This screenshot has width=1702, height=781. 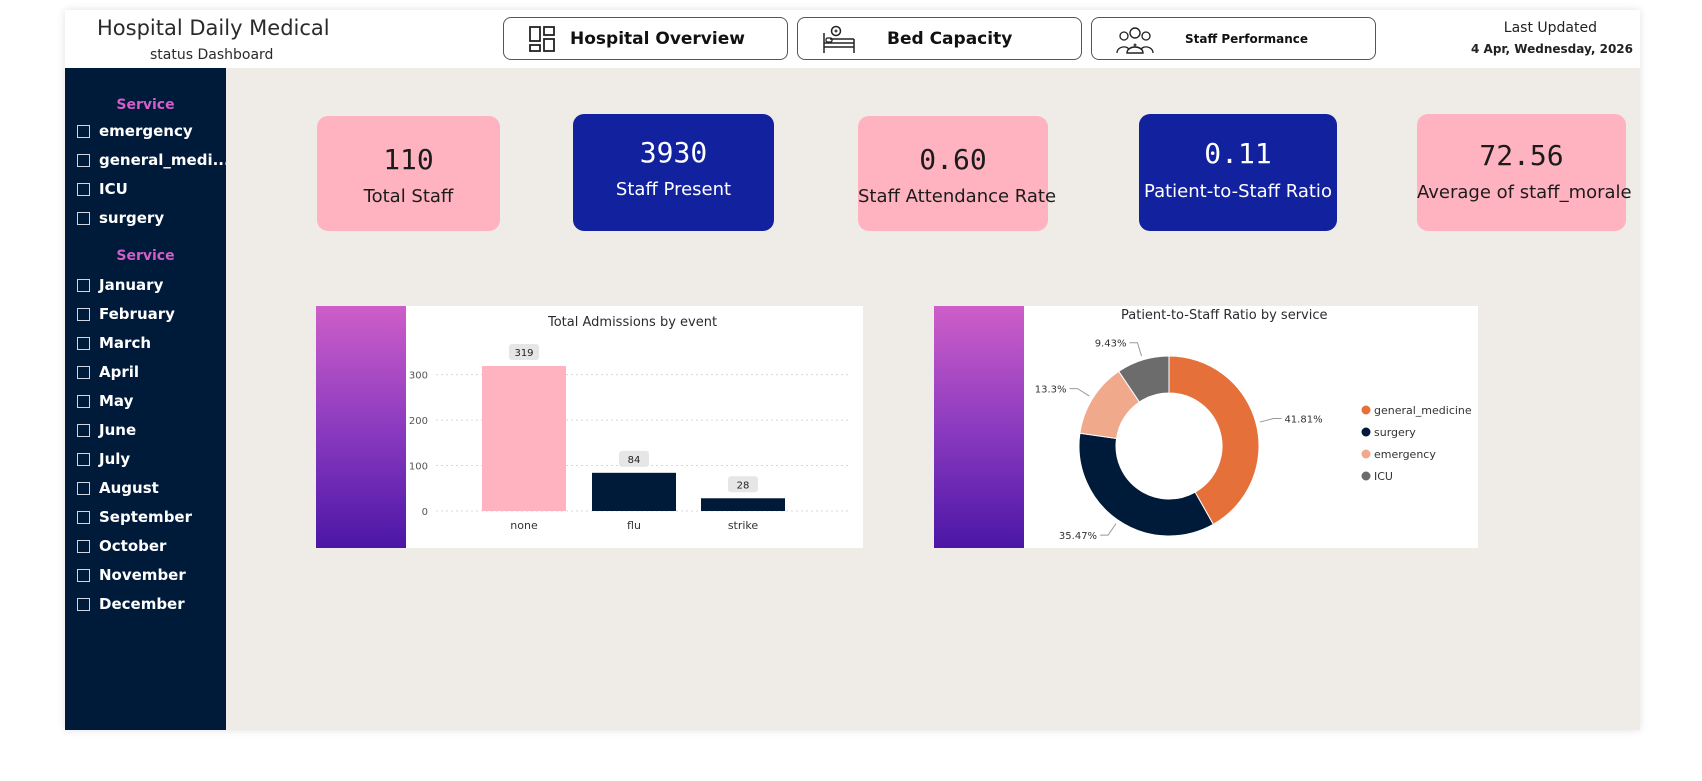 What do you see at coordinates (142, 575) in the screenshot?
I see `month-option-label: November` at bounding box center [142, 575].